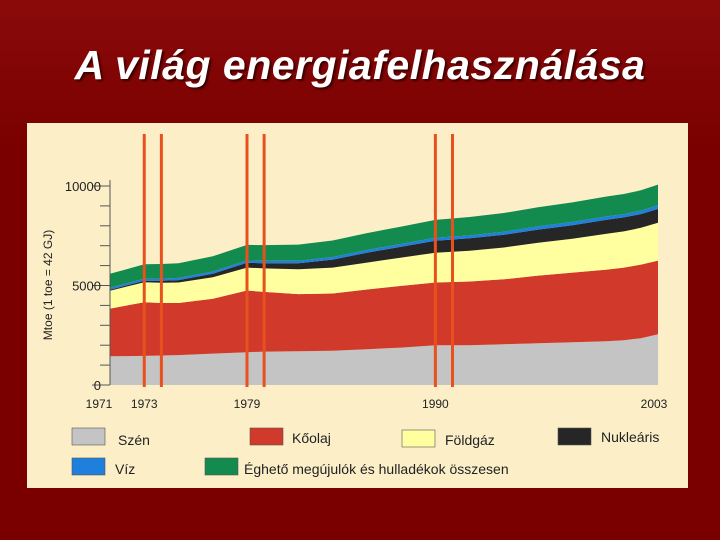 The image size is (720, 540). Describe the element at coordinates (435, 404) in the screenshot. I see `x-tick-label: 1990` at that location.